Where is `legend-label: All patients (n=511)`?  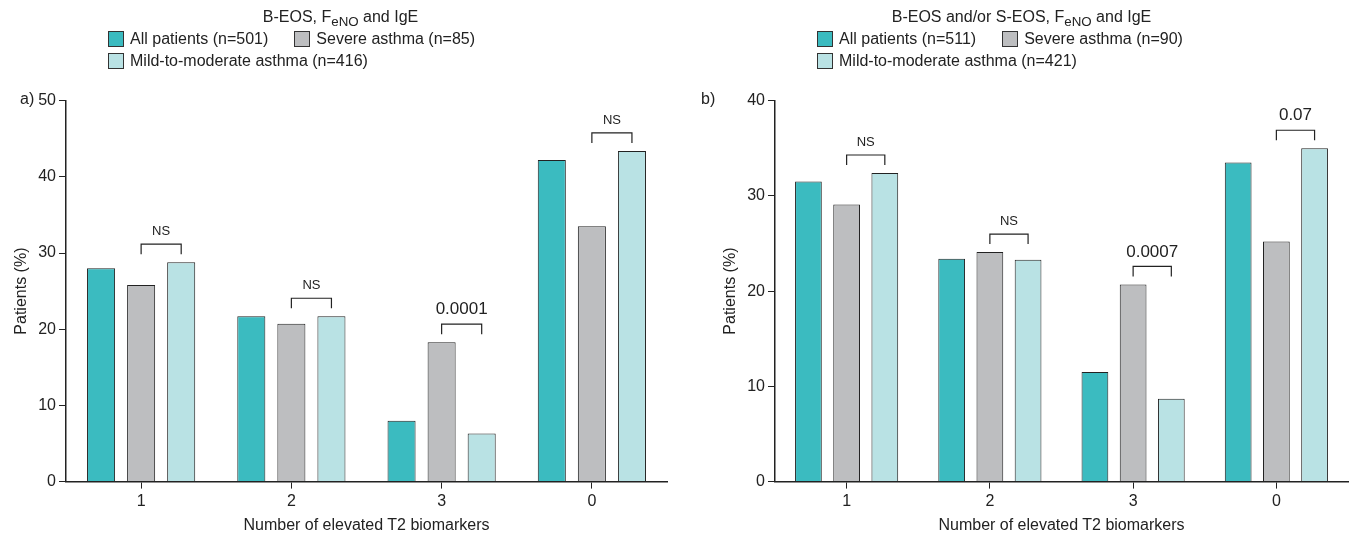
legend-label: All patients (n=511) is located at coordinates (908, 39).